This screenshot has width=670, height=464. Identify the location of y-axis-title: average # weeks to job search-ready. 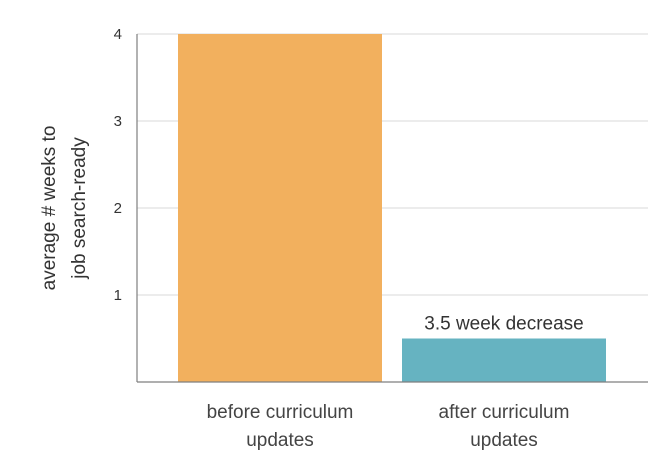
(64, 208).